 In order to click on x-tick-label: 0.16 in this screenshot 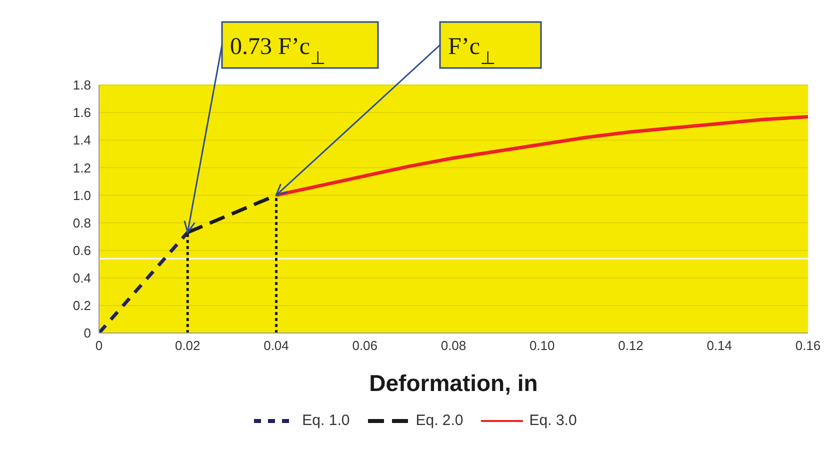, I will do `click(808, 346)`.